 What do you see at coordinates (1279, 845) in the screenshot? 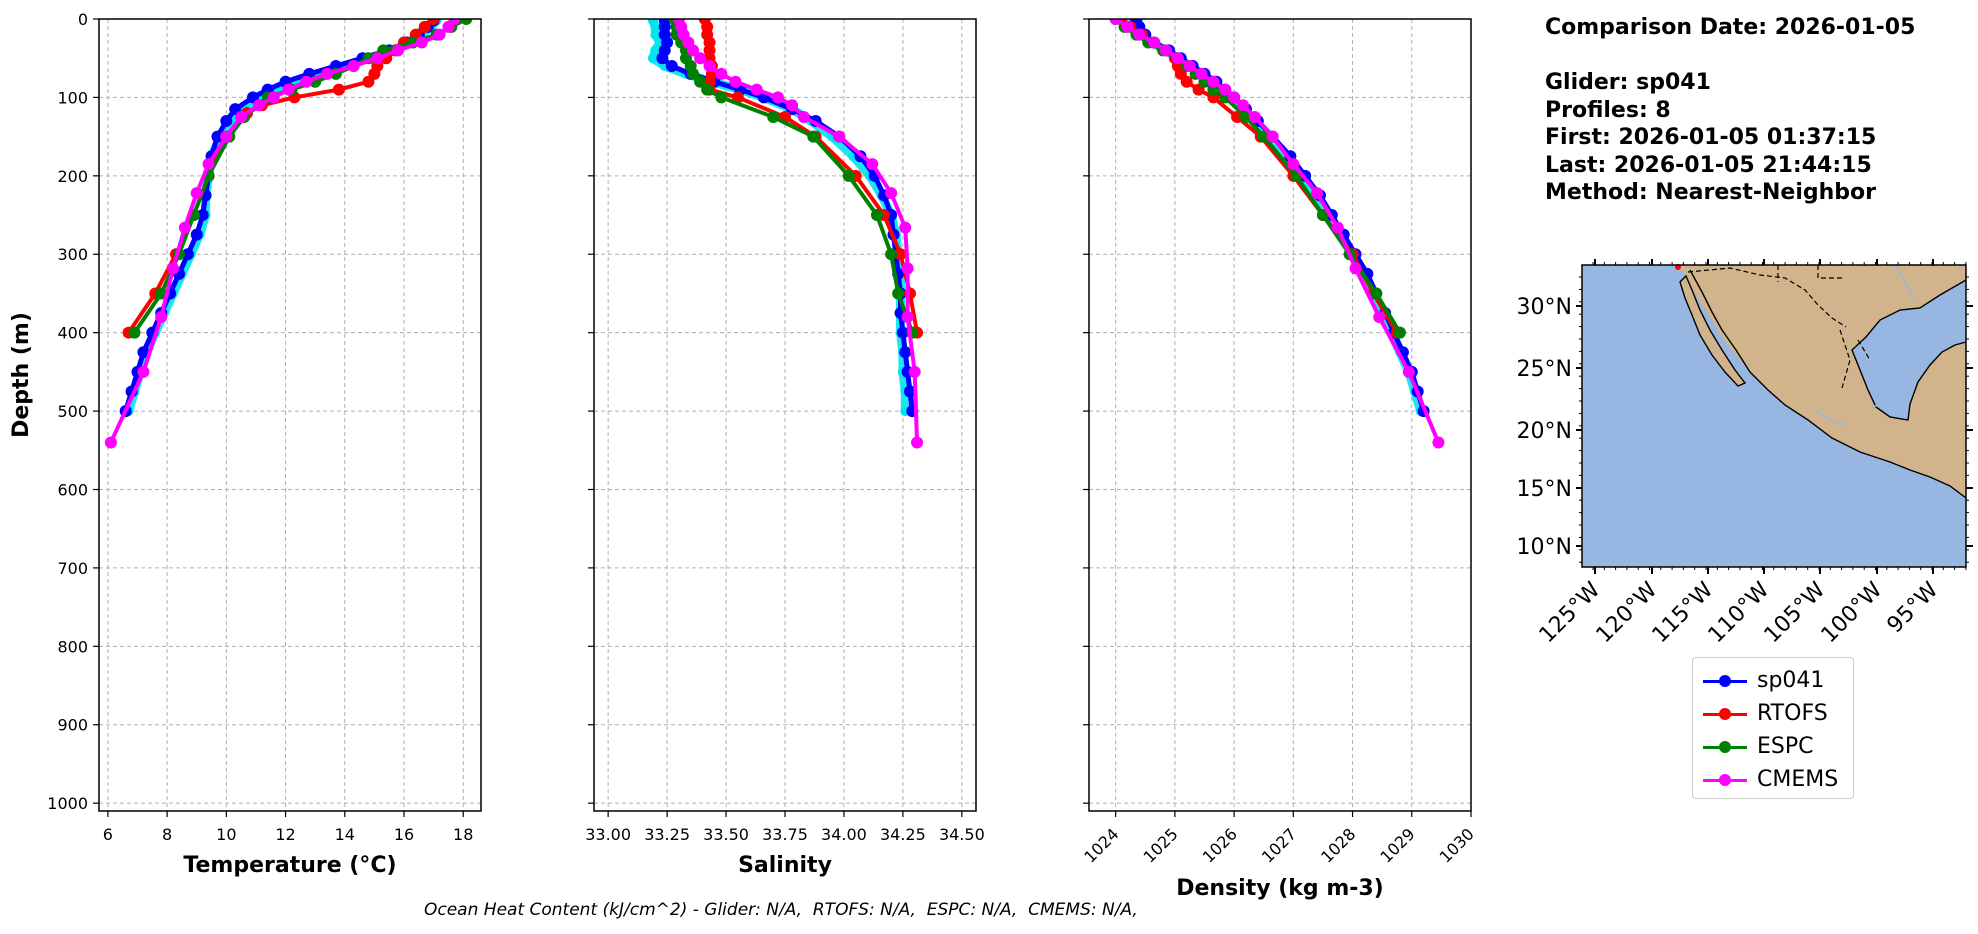
I see `x-tick-label: 1027` at bounding box center [1279, 845].